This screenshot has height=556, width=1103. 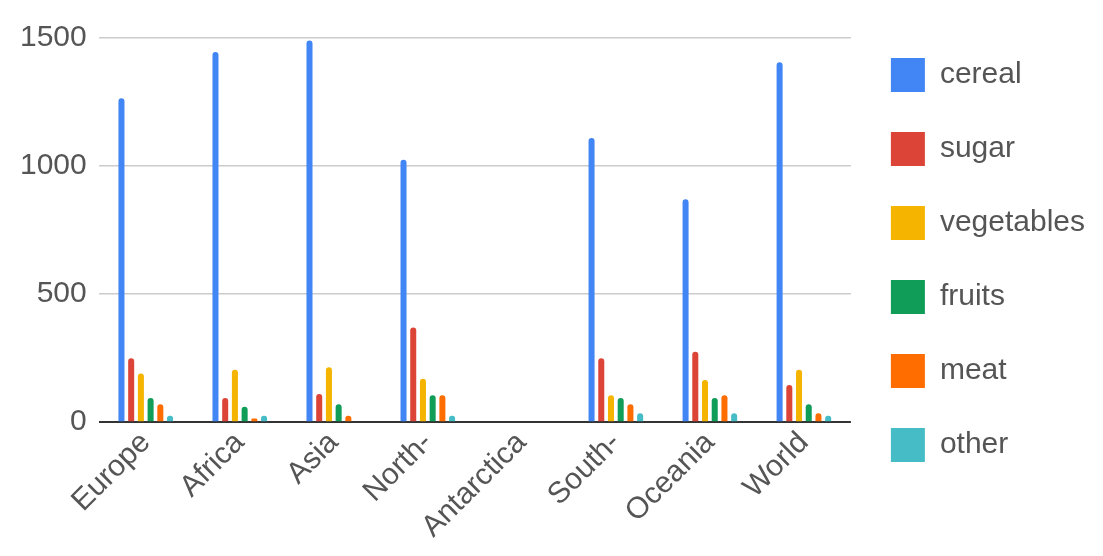 What do you see at coordinates (53, 36) in the screenshot?
I see `y-tick-label: 1500` at bounding box center [53, 36].